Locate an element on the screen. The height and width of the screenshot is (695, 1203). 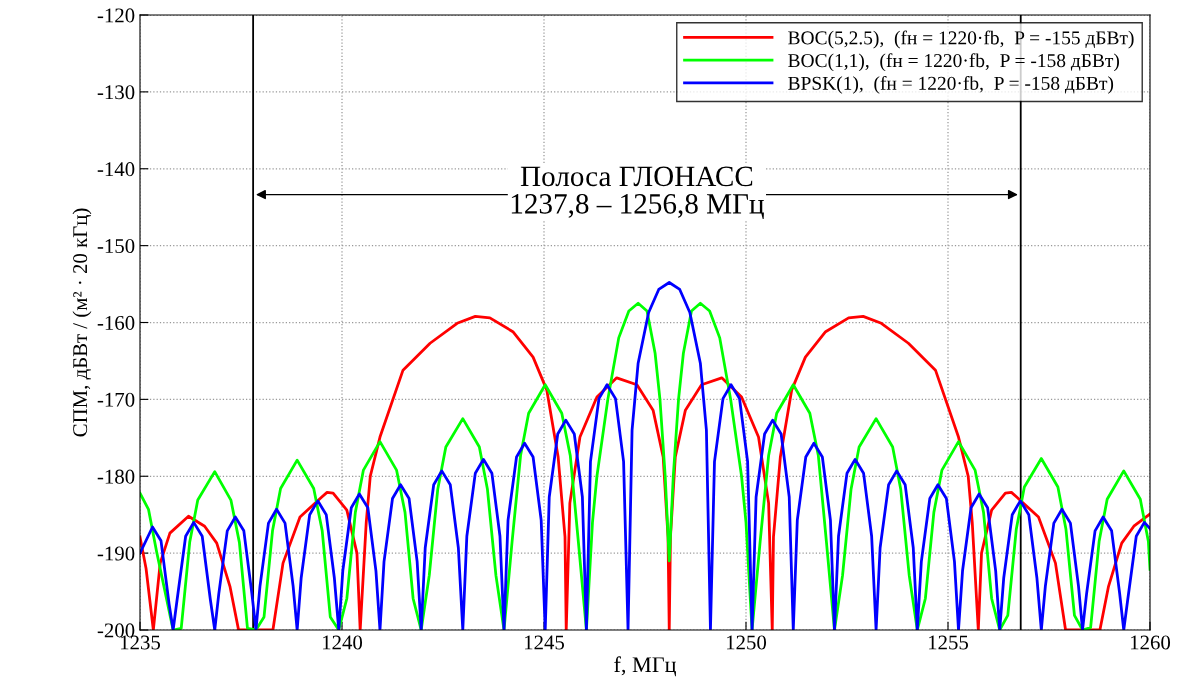
x-tick-label: 1255 is located at coordinates (949, 642).